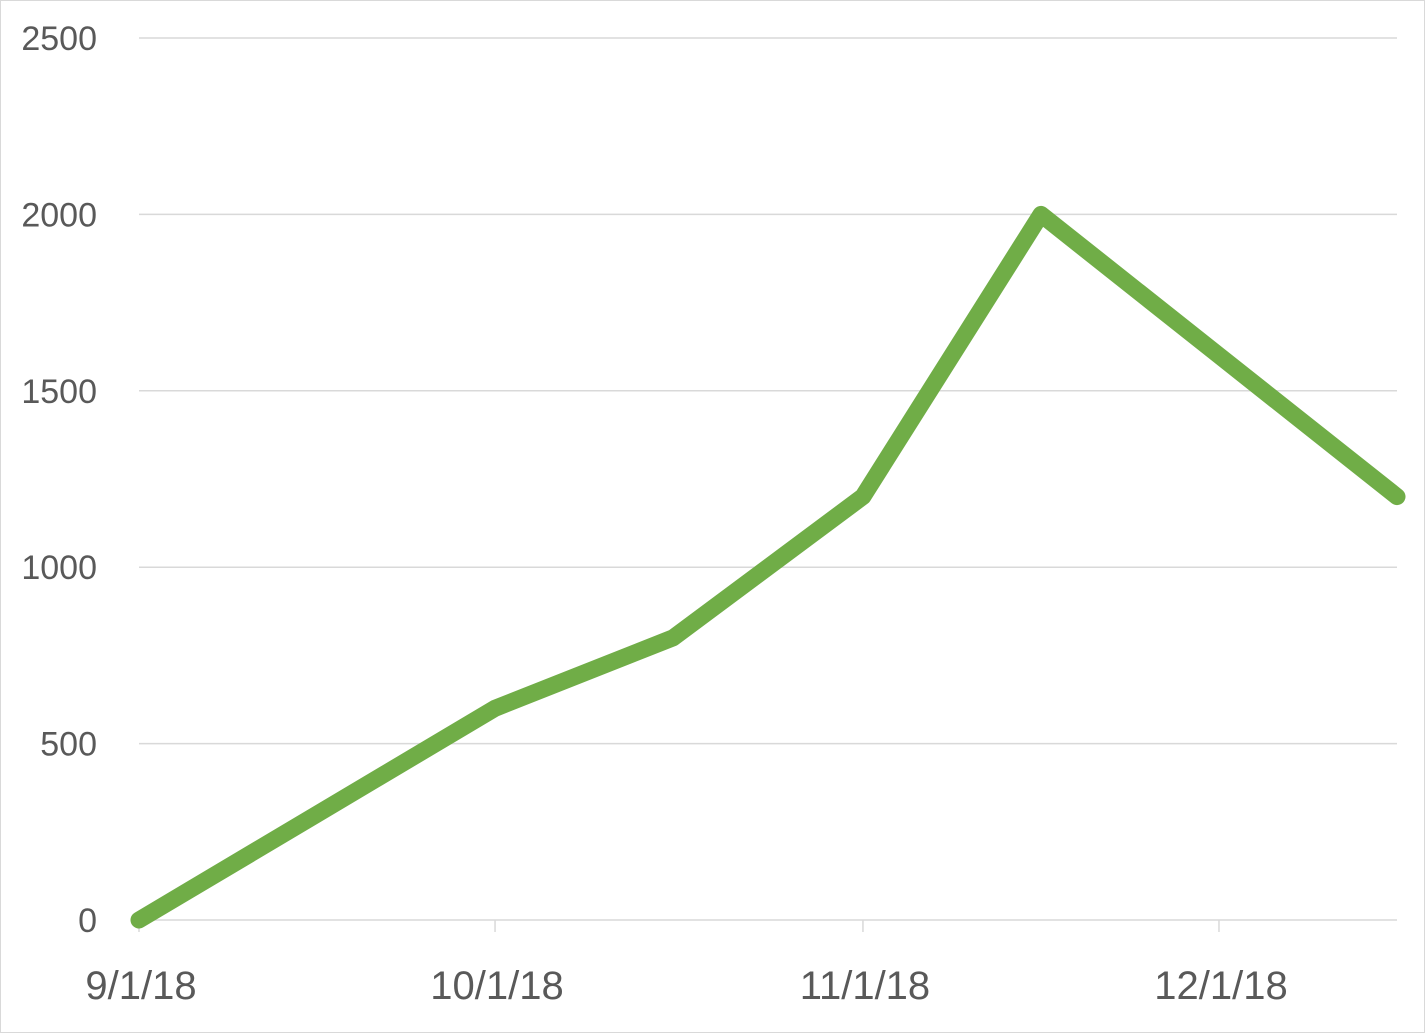  What do you see at coordinates (68, 745) in the screenshot?
I see `y-tick-label-500: 500` at bounding box center [68, 745].